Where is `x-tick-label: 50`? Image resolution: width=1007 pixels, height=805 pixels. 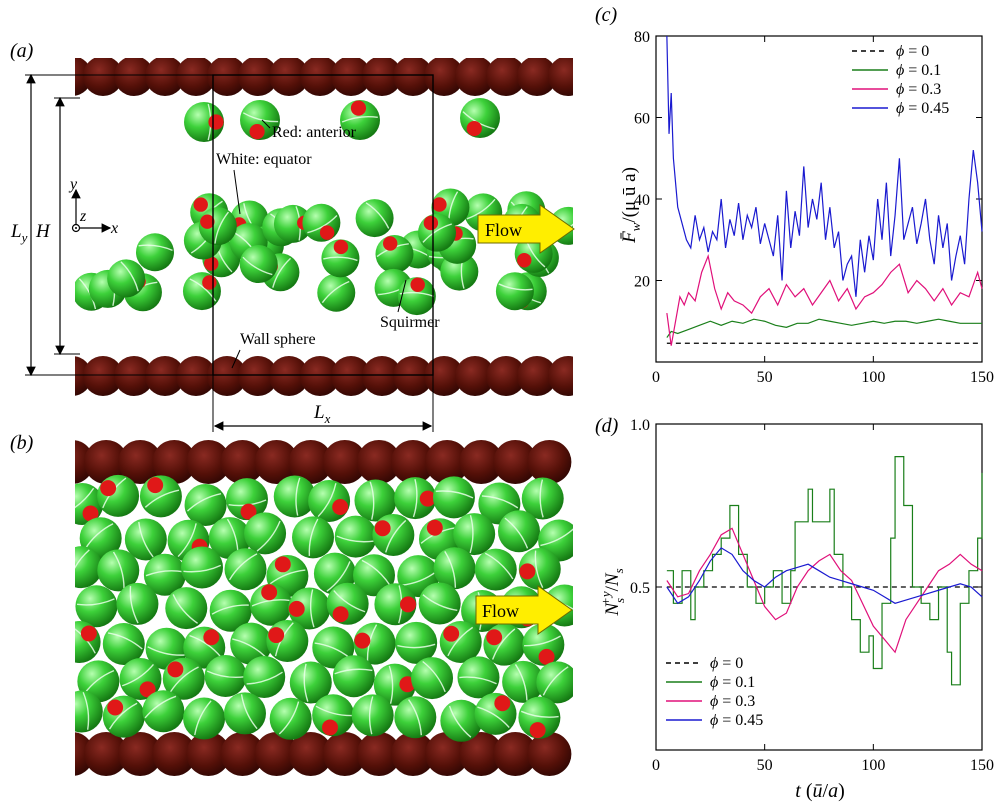
x-tick-label: 50 is located at coordinates (765, 377).